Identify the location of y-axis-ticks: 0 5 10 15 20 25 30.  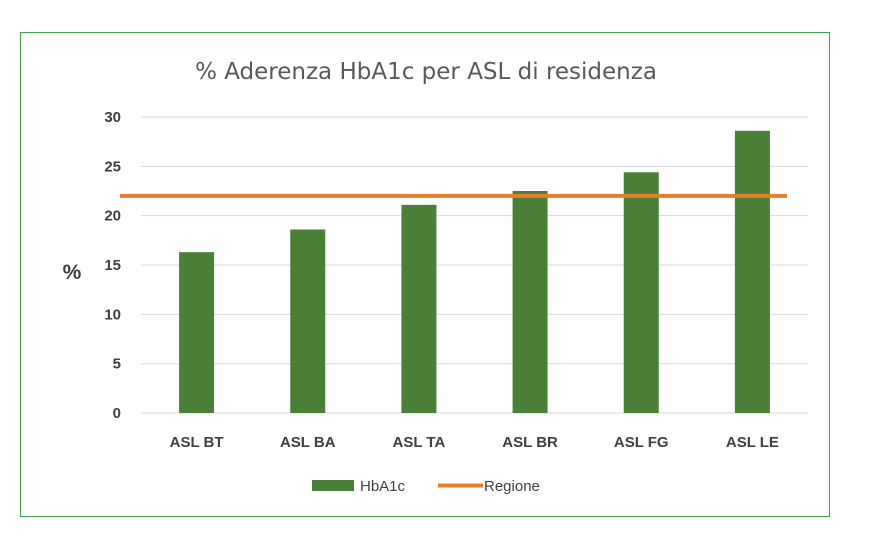
(112, 265).